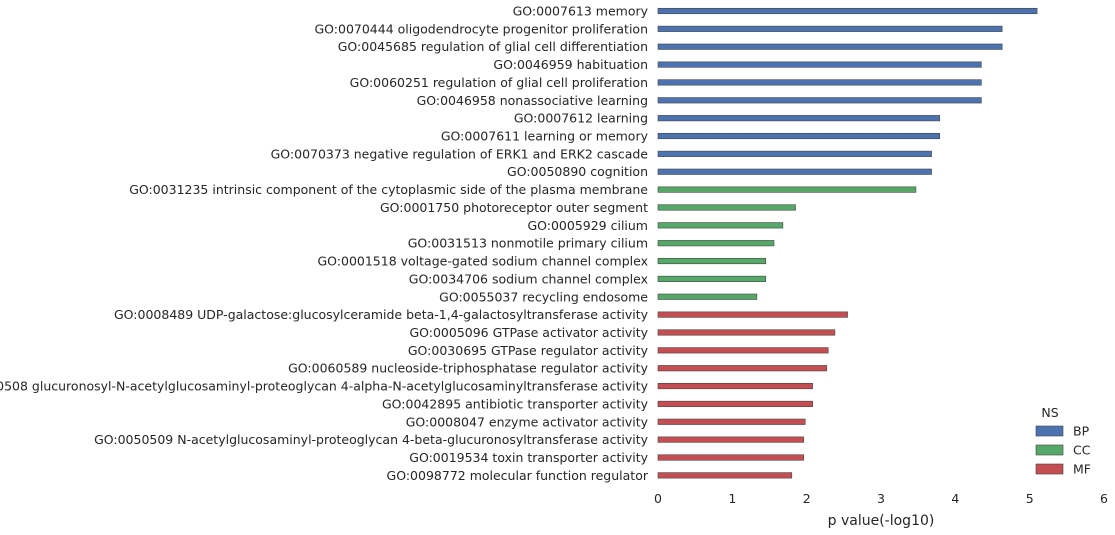  Describe the element at coordinates (1063, 441) in the screenshot. I see `legend: NS BP CC MF` at that location.